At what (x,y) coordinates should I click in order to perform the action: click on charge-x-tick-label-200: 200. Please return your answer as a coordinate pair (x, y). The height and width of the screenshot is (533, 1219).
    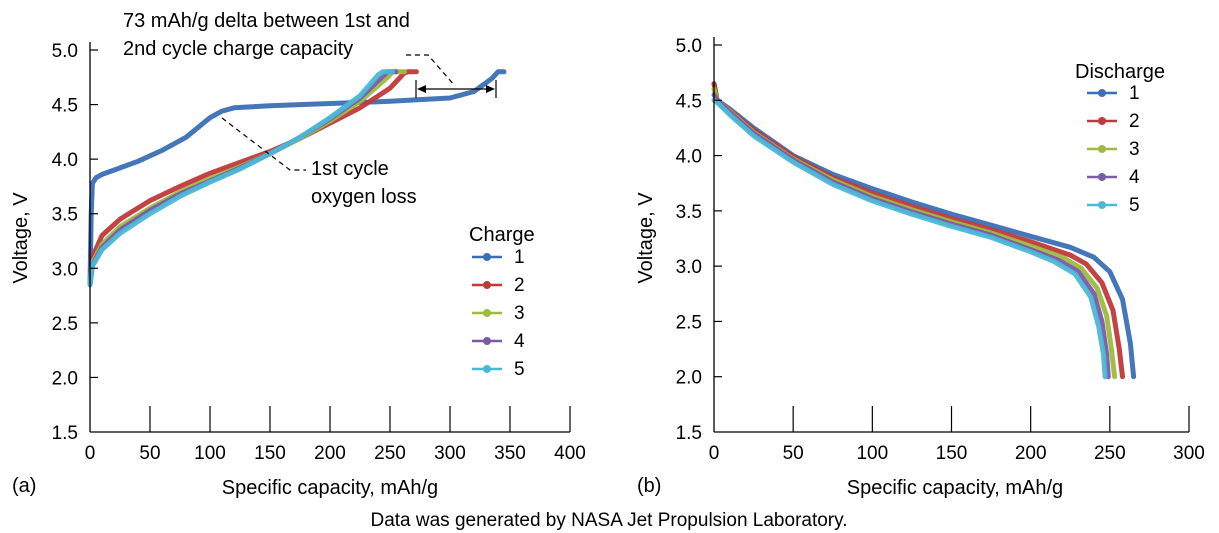
    Looking at the image, I should click on (330, 453).